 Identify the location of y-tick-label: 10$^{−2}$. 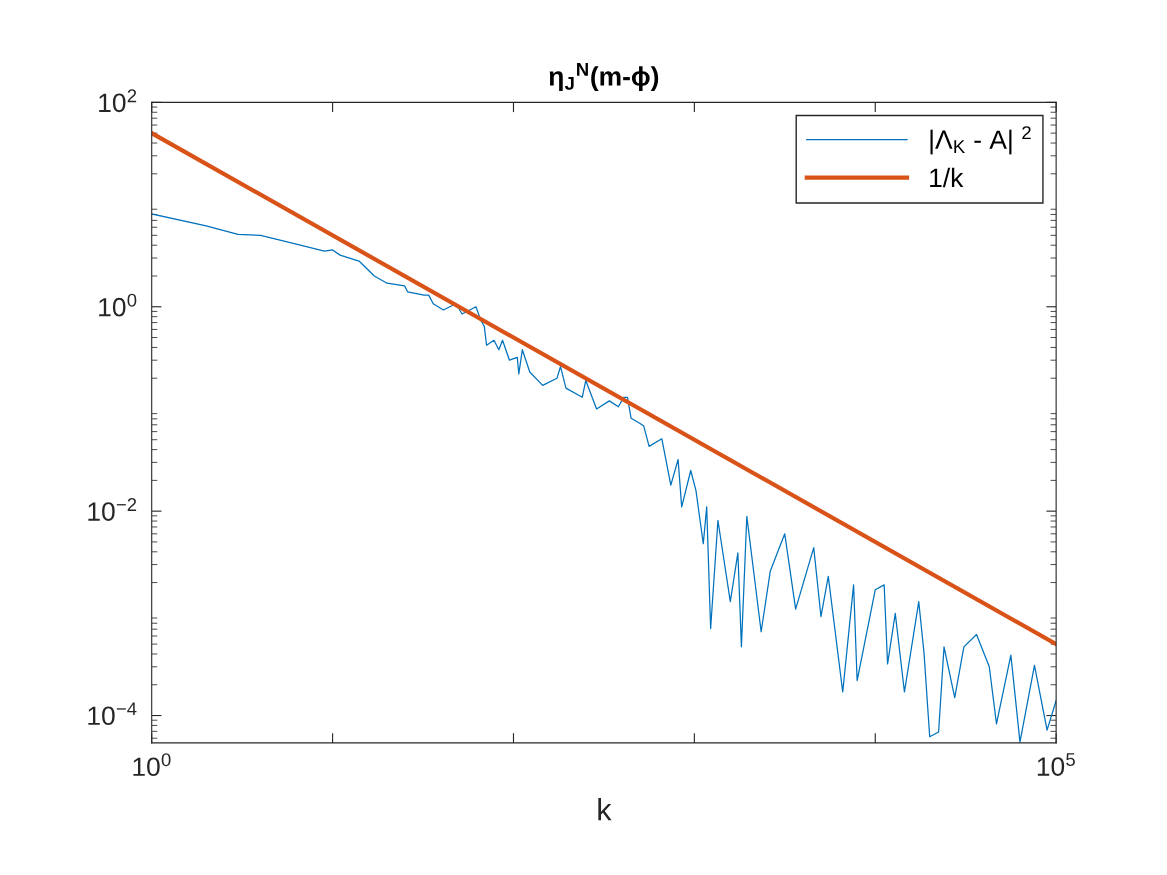
(112, 509).